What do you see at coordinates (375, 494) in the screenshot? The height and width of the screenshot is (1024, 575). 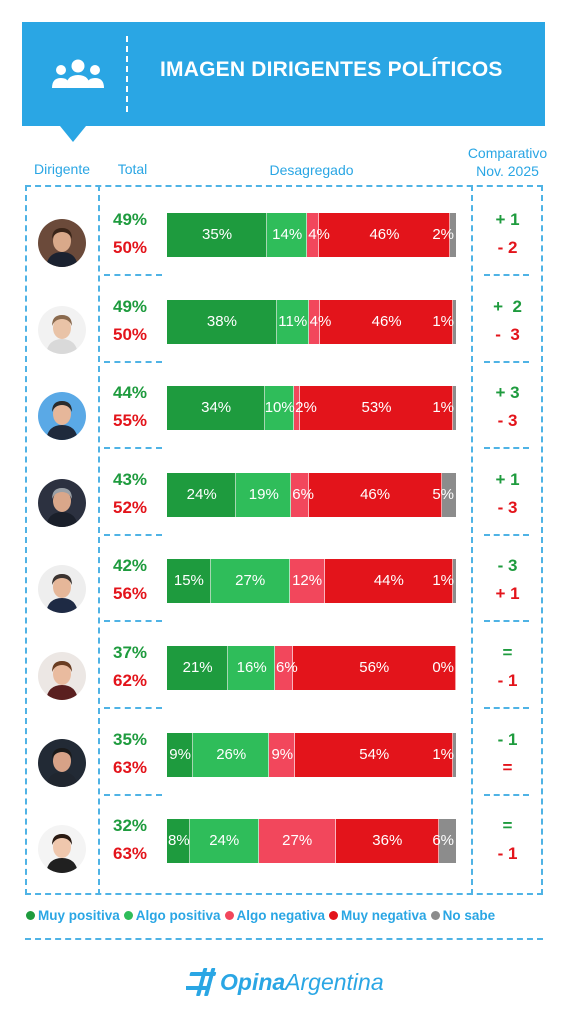 I see `data-label: 46%` at bounding box center [375, 494].